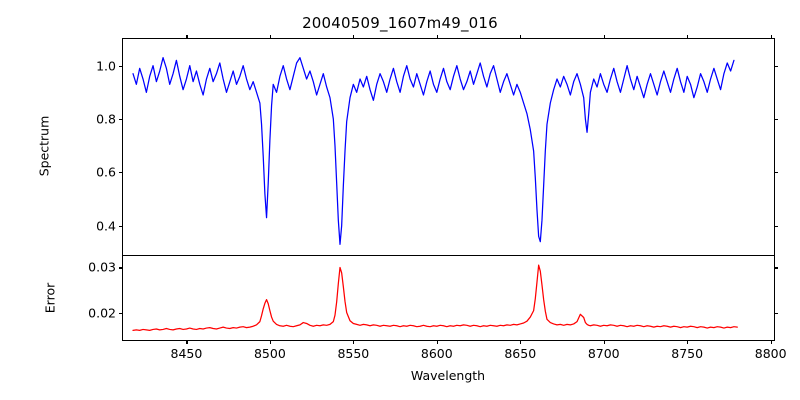 Image resolution: width=800 pixels, height=400 pixels. I want to click on x-tick-label: 8700, so click(603, 353).